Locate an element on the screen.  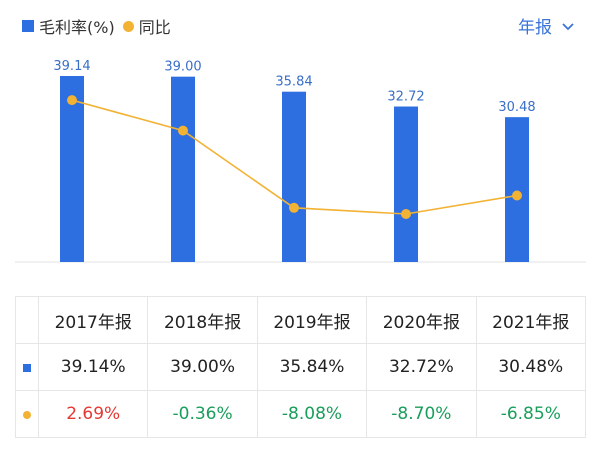
bar-legend-label: 毛利率(%) is located at coordinates (77, 27).